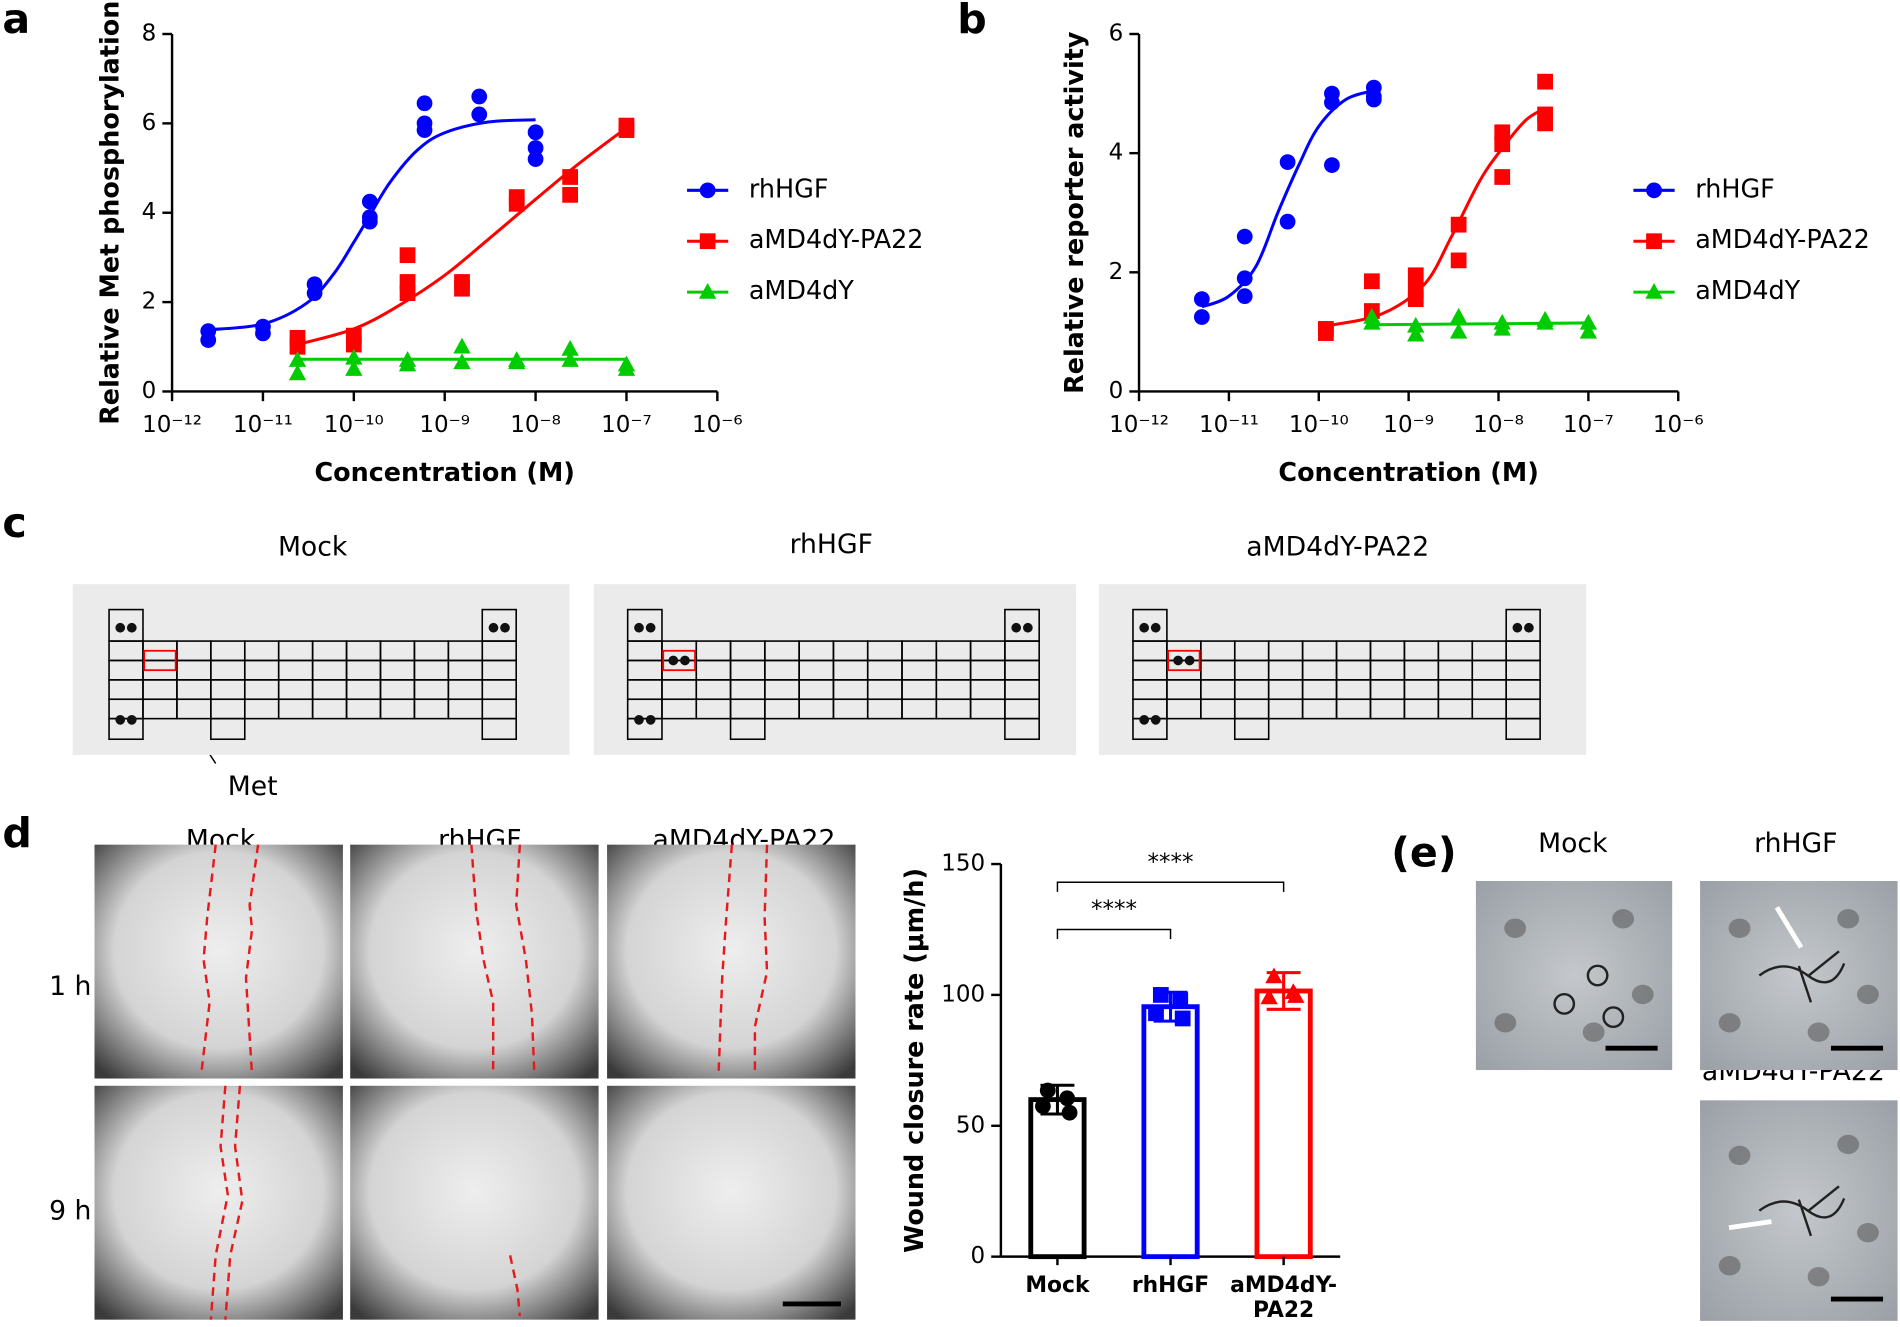 The height and width of the screenshot is (1327, 1900). Describe the element at coordinates (149, 212) in the screenshot. I see `y-tick-label: 4` at that location.